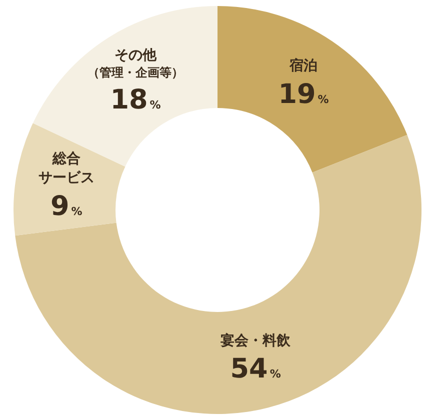 This screenshot has height=420, width=435. I want to click on data-label: 19%, so click(303, 94).